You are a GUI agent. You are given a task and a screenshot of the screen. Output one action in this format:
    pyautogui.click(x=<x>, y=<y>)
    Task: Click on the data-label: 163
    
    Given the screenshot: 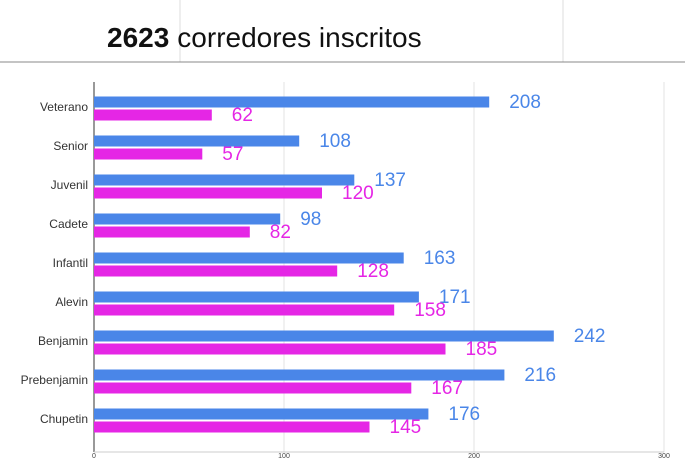 What is the action you would take?
    pyautogui.click(x=440, y=258)
    